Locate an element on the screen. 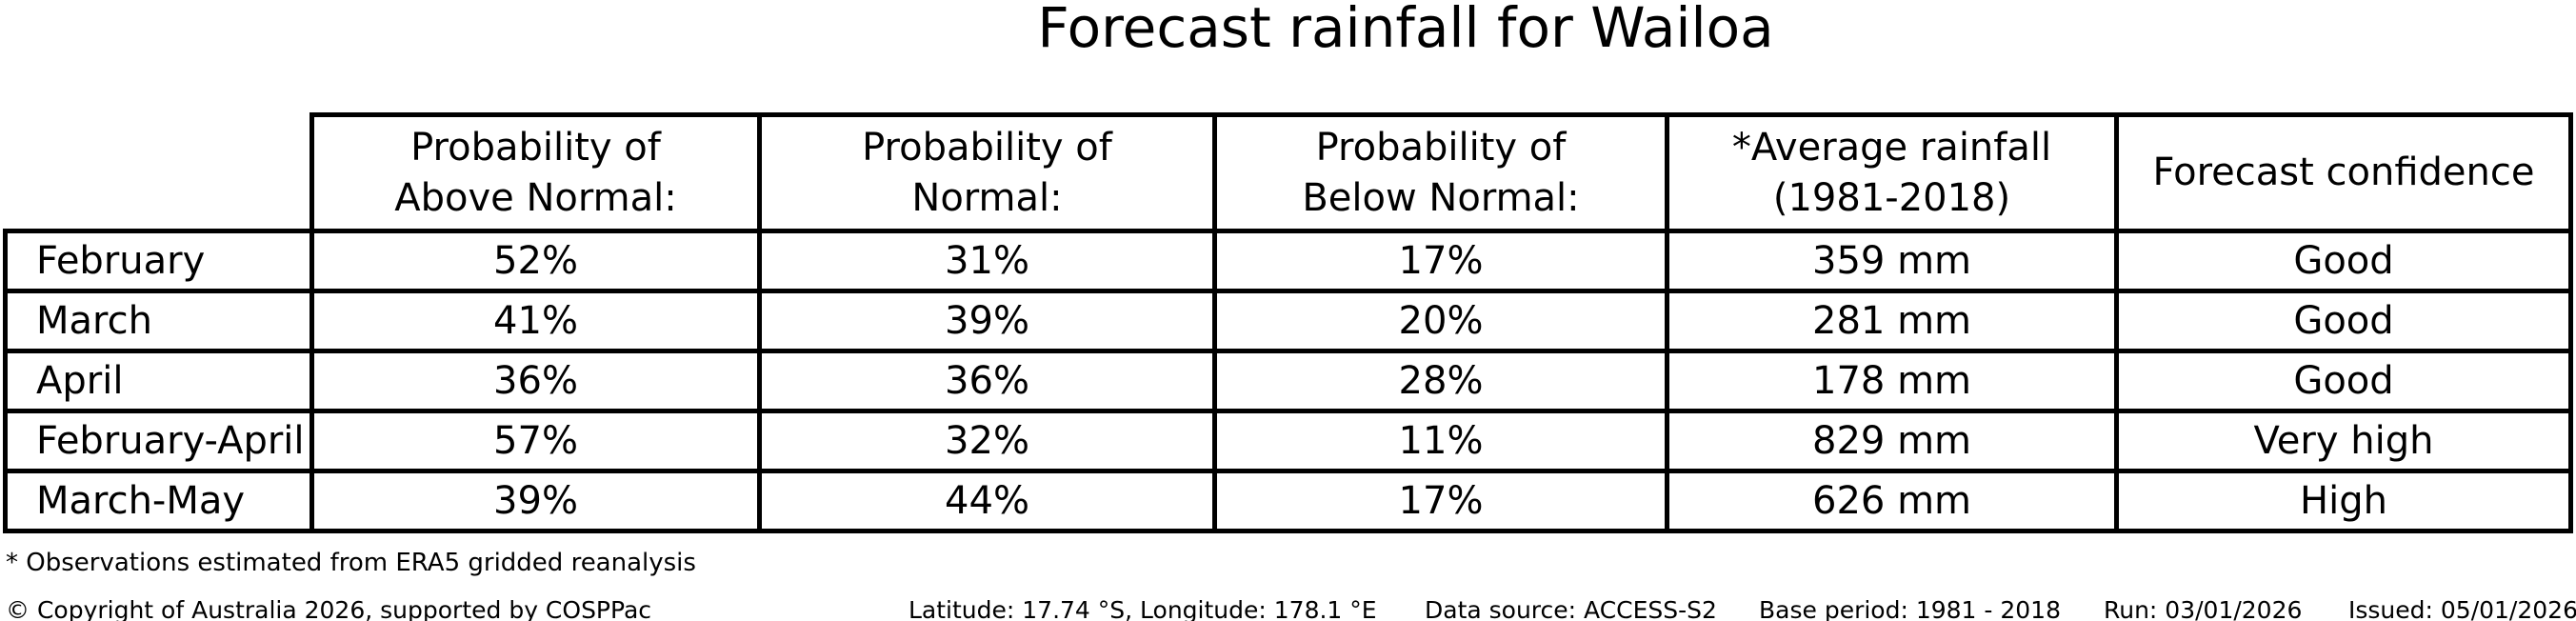  cell-confidence: High is located at coordinates (2343, 501).